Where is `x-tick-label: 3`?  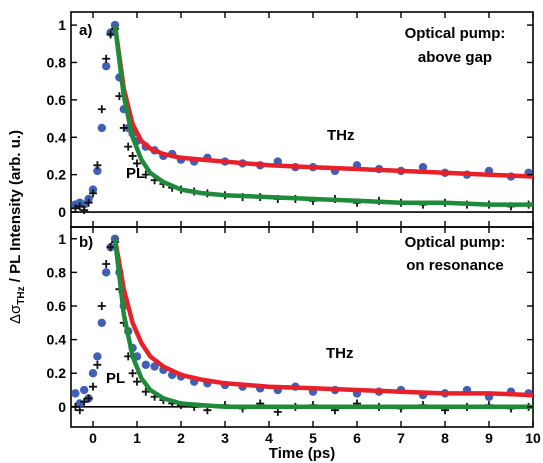
x-tick-label: 3 is located at coordinates (225, 438).